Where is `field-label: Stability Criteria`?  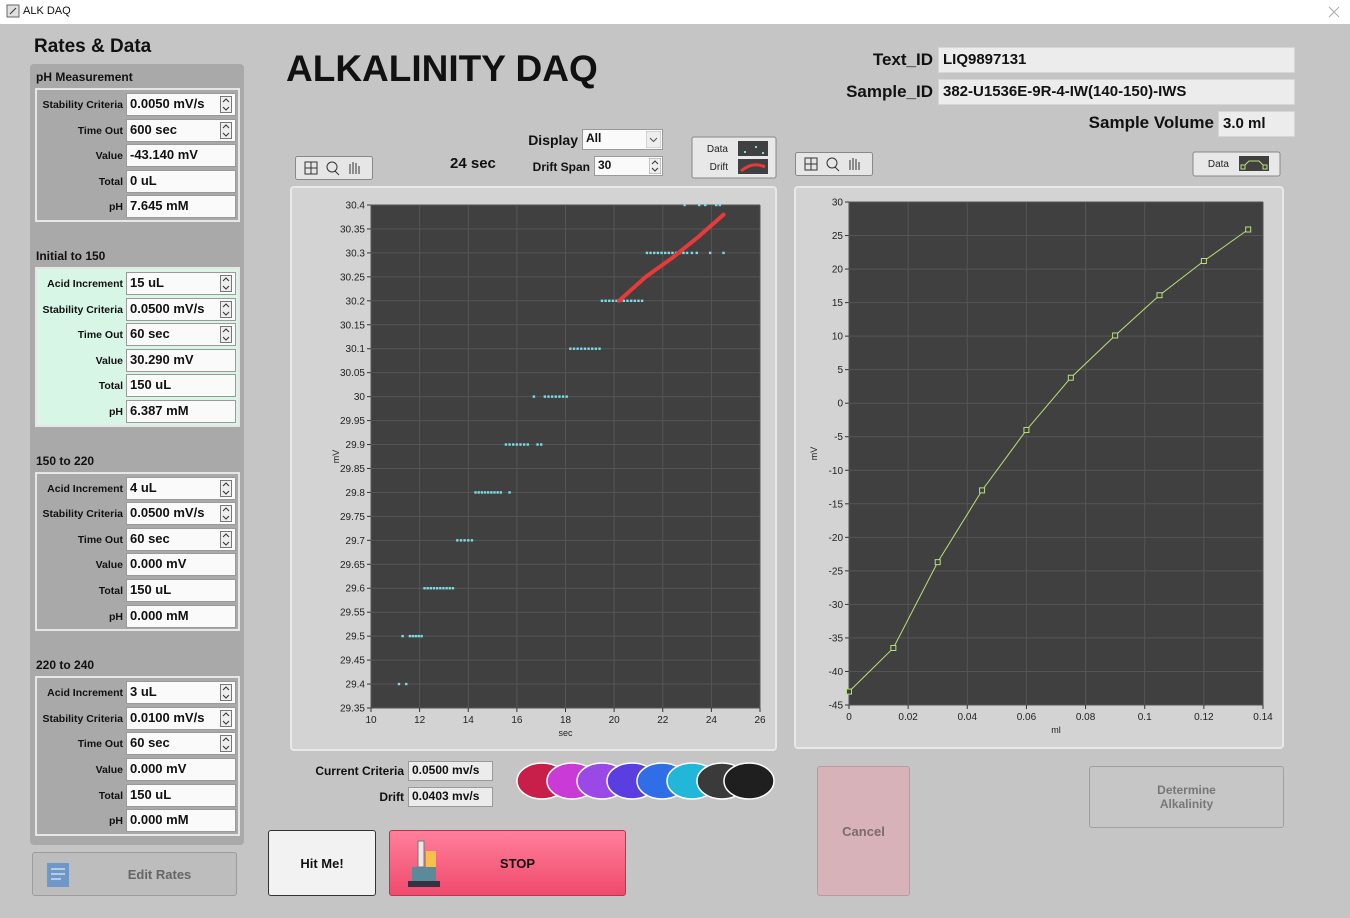
field-label: Stability Criteria is located at coordinates (82, 309).